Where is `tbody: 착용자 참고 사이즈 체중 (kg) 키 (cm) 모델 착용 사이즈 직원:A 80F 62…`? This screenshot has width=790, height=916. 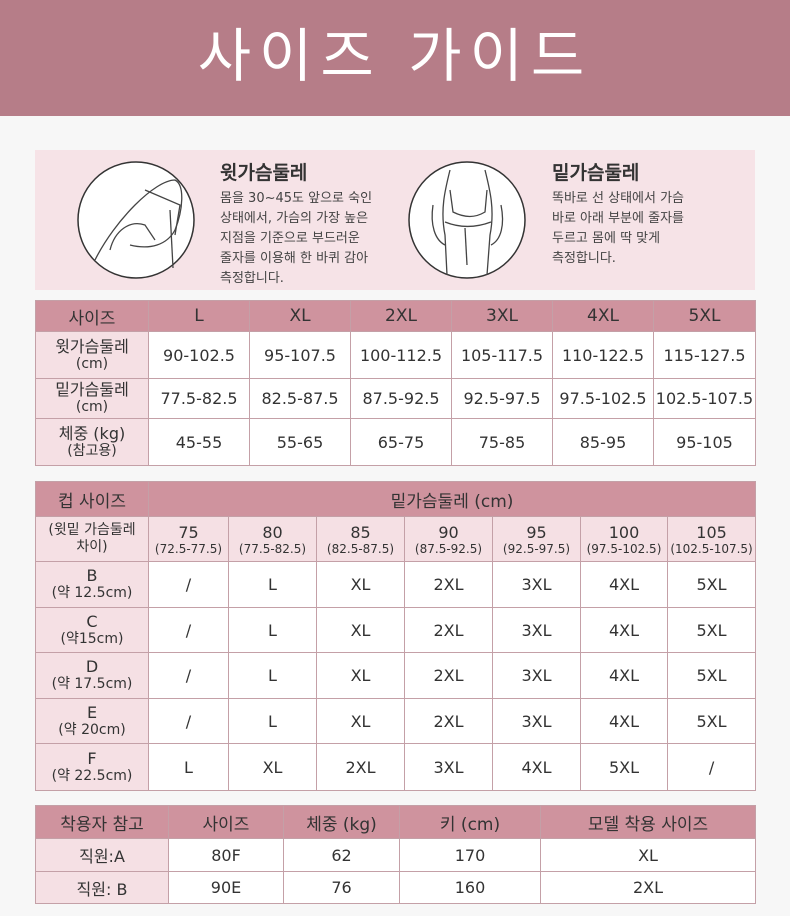 tbody: 착용자 참고 사이즈 체중 (kg) 키 (cm) 모델 착용 사이즈 직원:A 80F 62… is located at coordinates (395, 854).